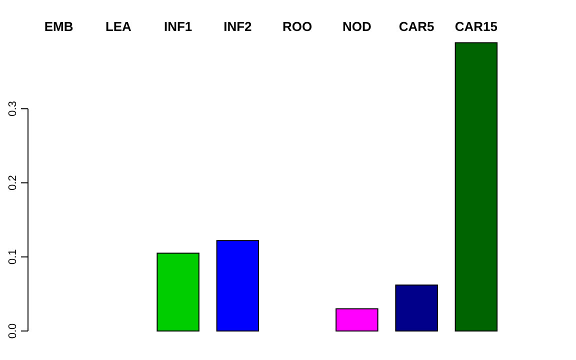  I want to click on x-tick-label: INF1, so click(178, 26).